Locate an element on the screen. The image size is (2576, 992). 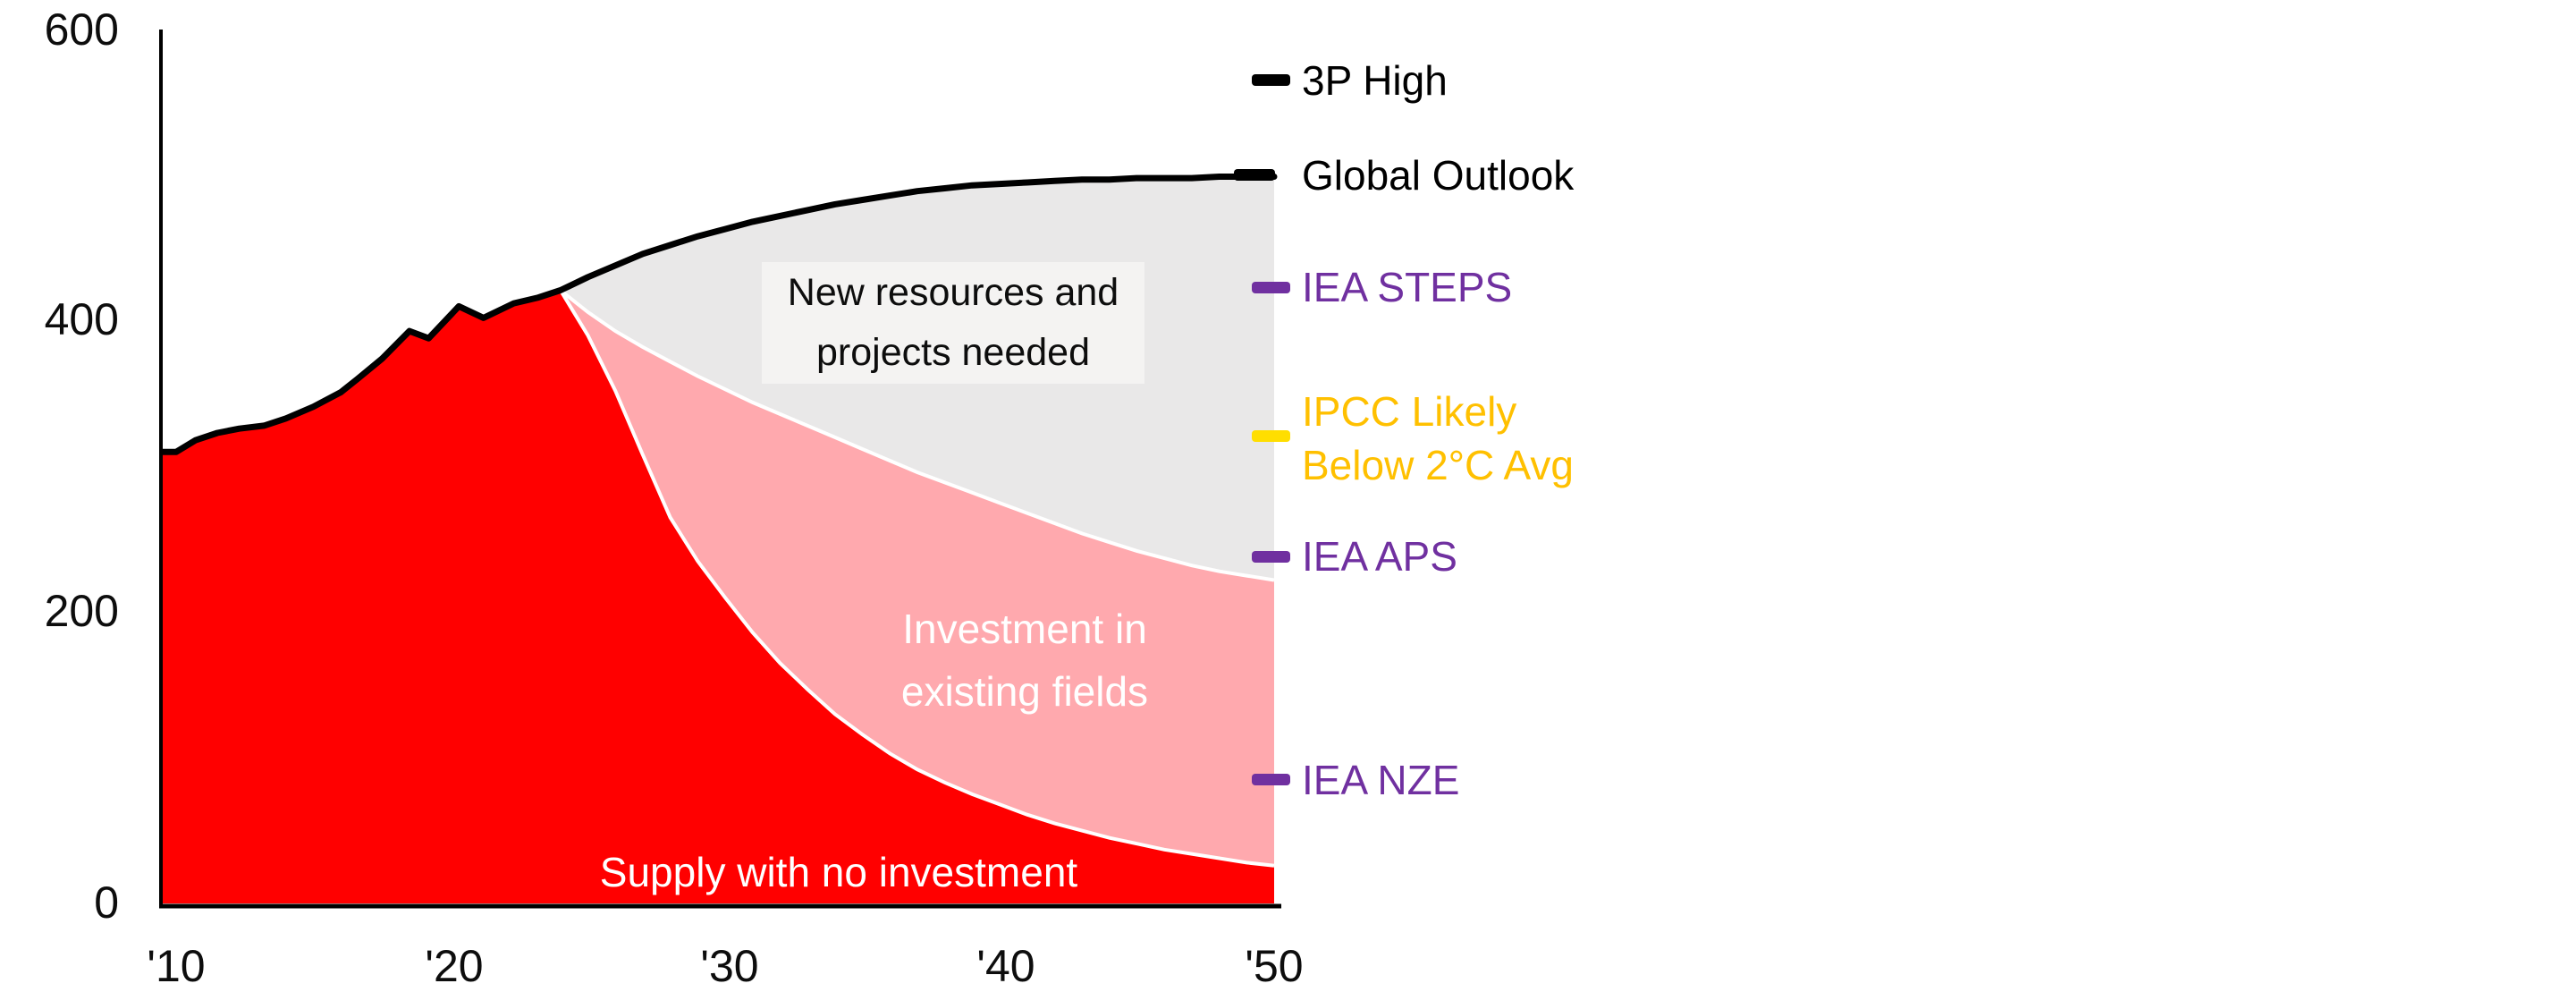
legend-dash-iea-steps is located at coordinates (1271, 287).